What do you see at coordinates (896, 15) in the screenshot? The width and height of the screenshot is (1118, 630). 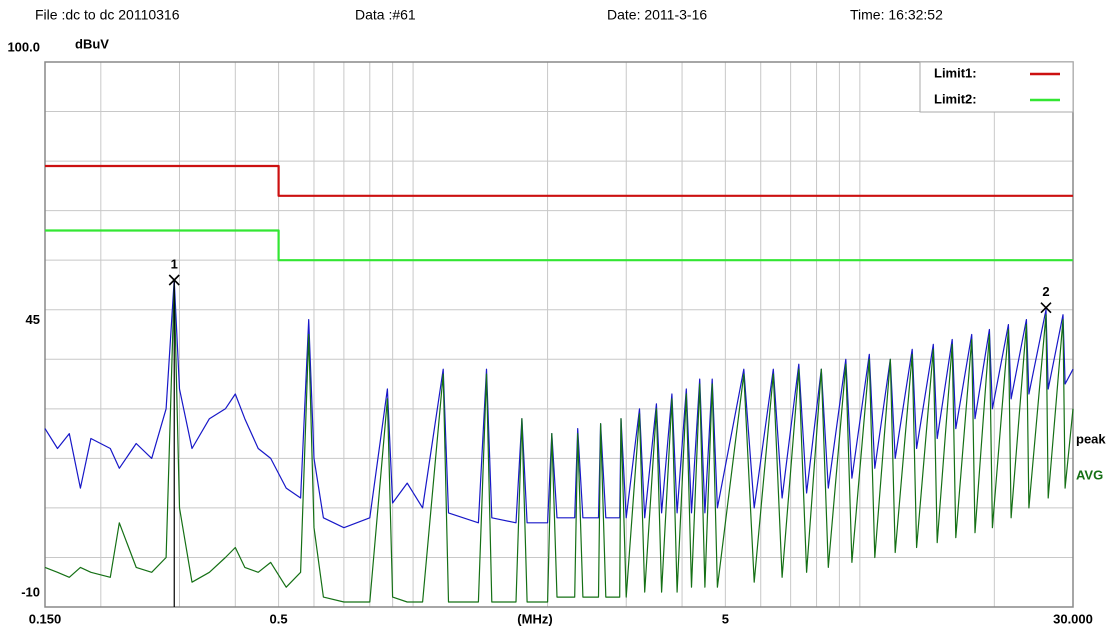 I see `time-label: Time: 16:32:52` at bounding box center [896, 15].